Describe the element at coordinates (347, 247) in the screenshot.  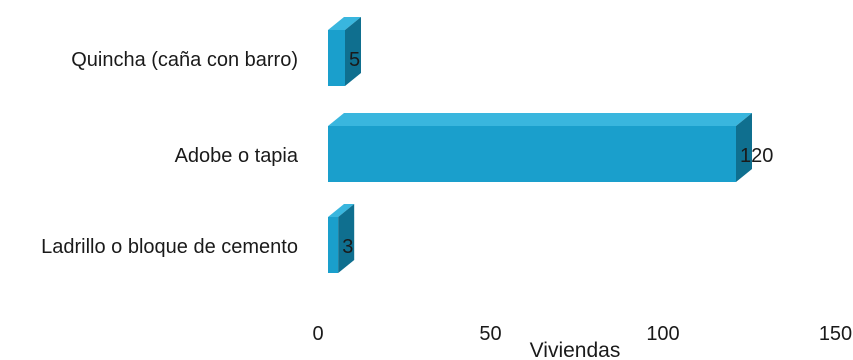
I see `data-label: 3` at that location.